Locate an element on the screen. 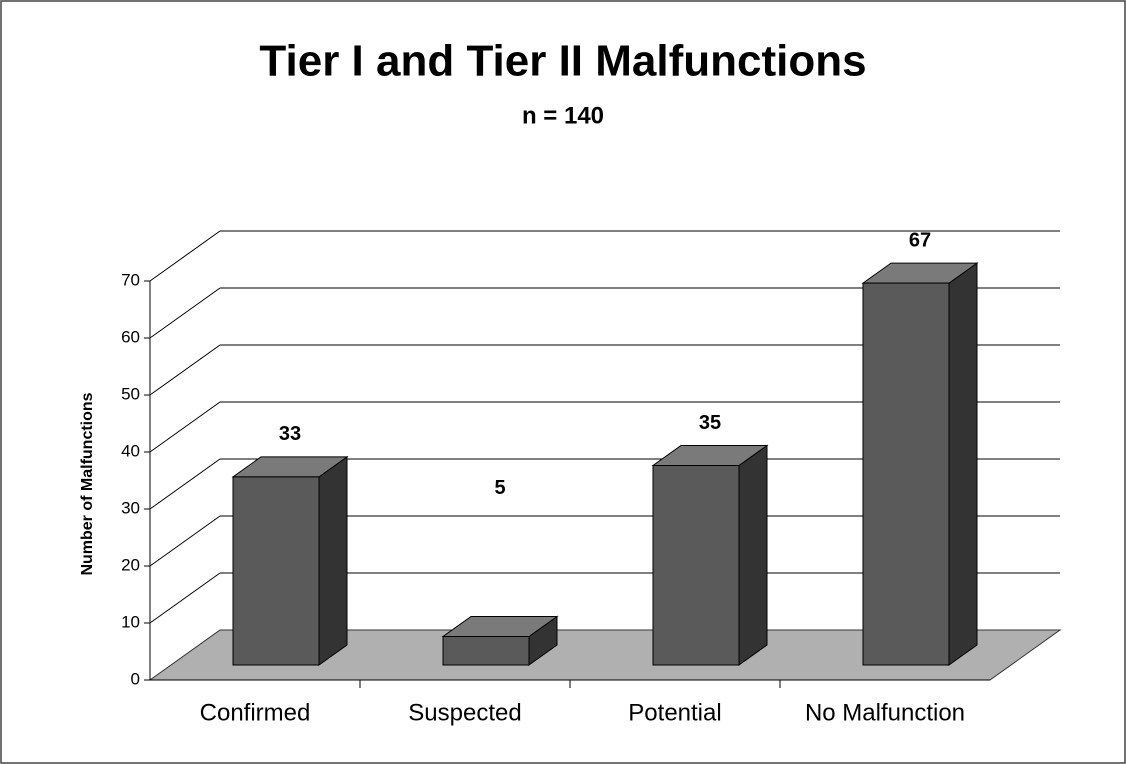  chart-title: Tier I and Tier II Malfunctions is located at coordinates (562, 61).